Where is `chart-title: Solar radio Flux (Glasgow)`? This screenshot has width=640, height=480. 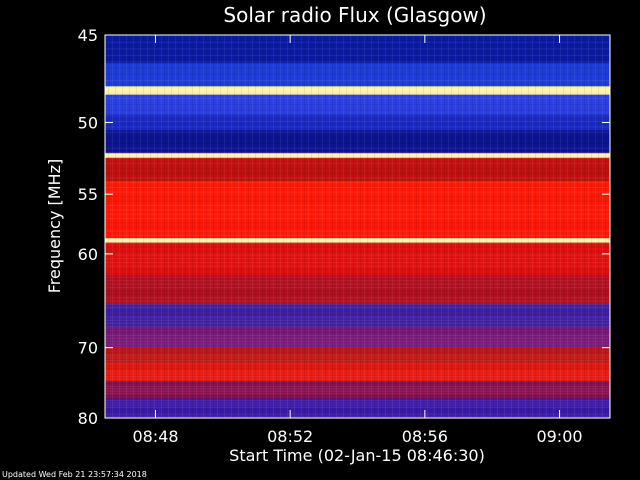 chart-title: Solar radio Flux (Glasgow) is located at coordinates (354, 15).